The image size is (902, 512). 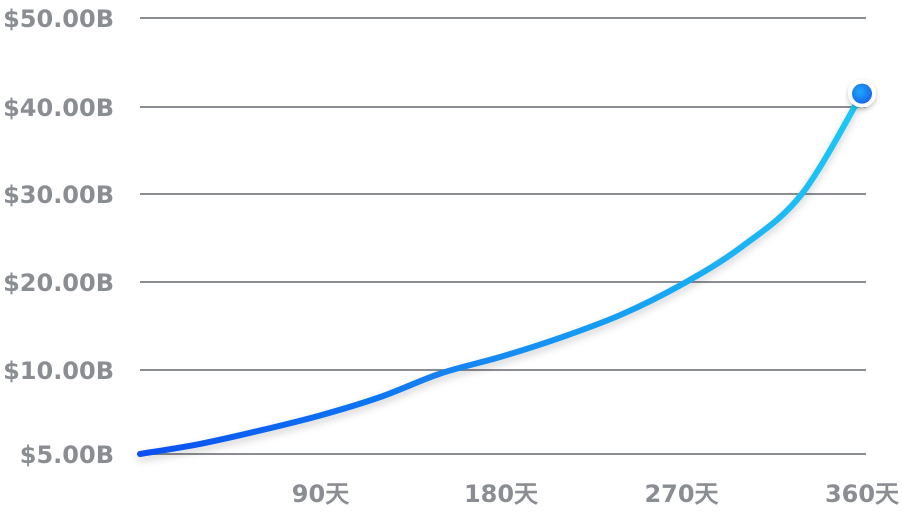 I want to click on y-tick-label: $50.00B, so click(x=58, y=19).